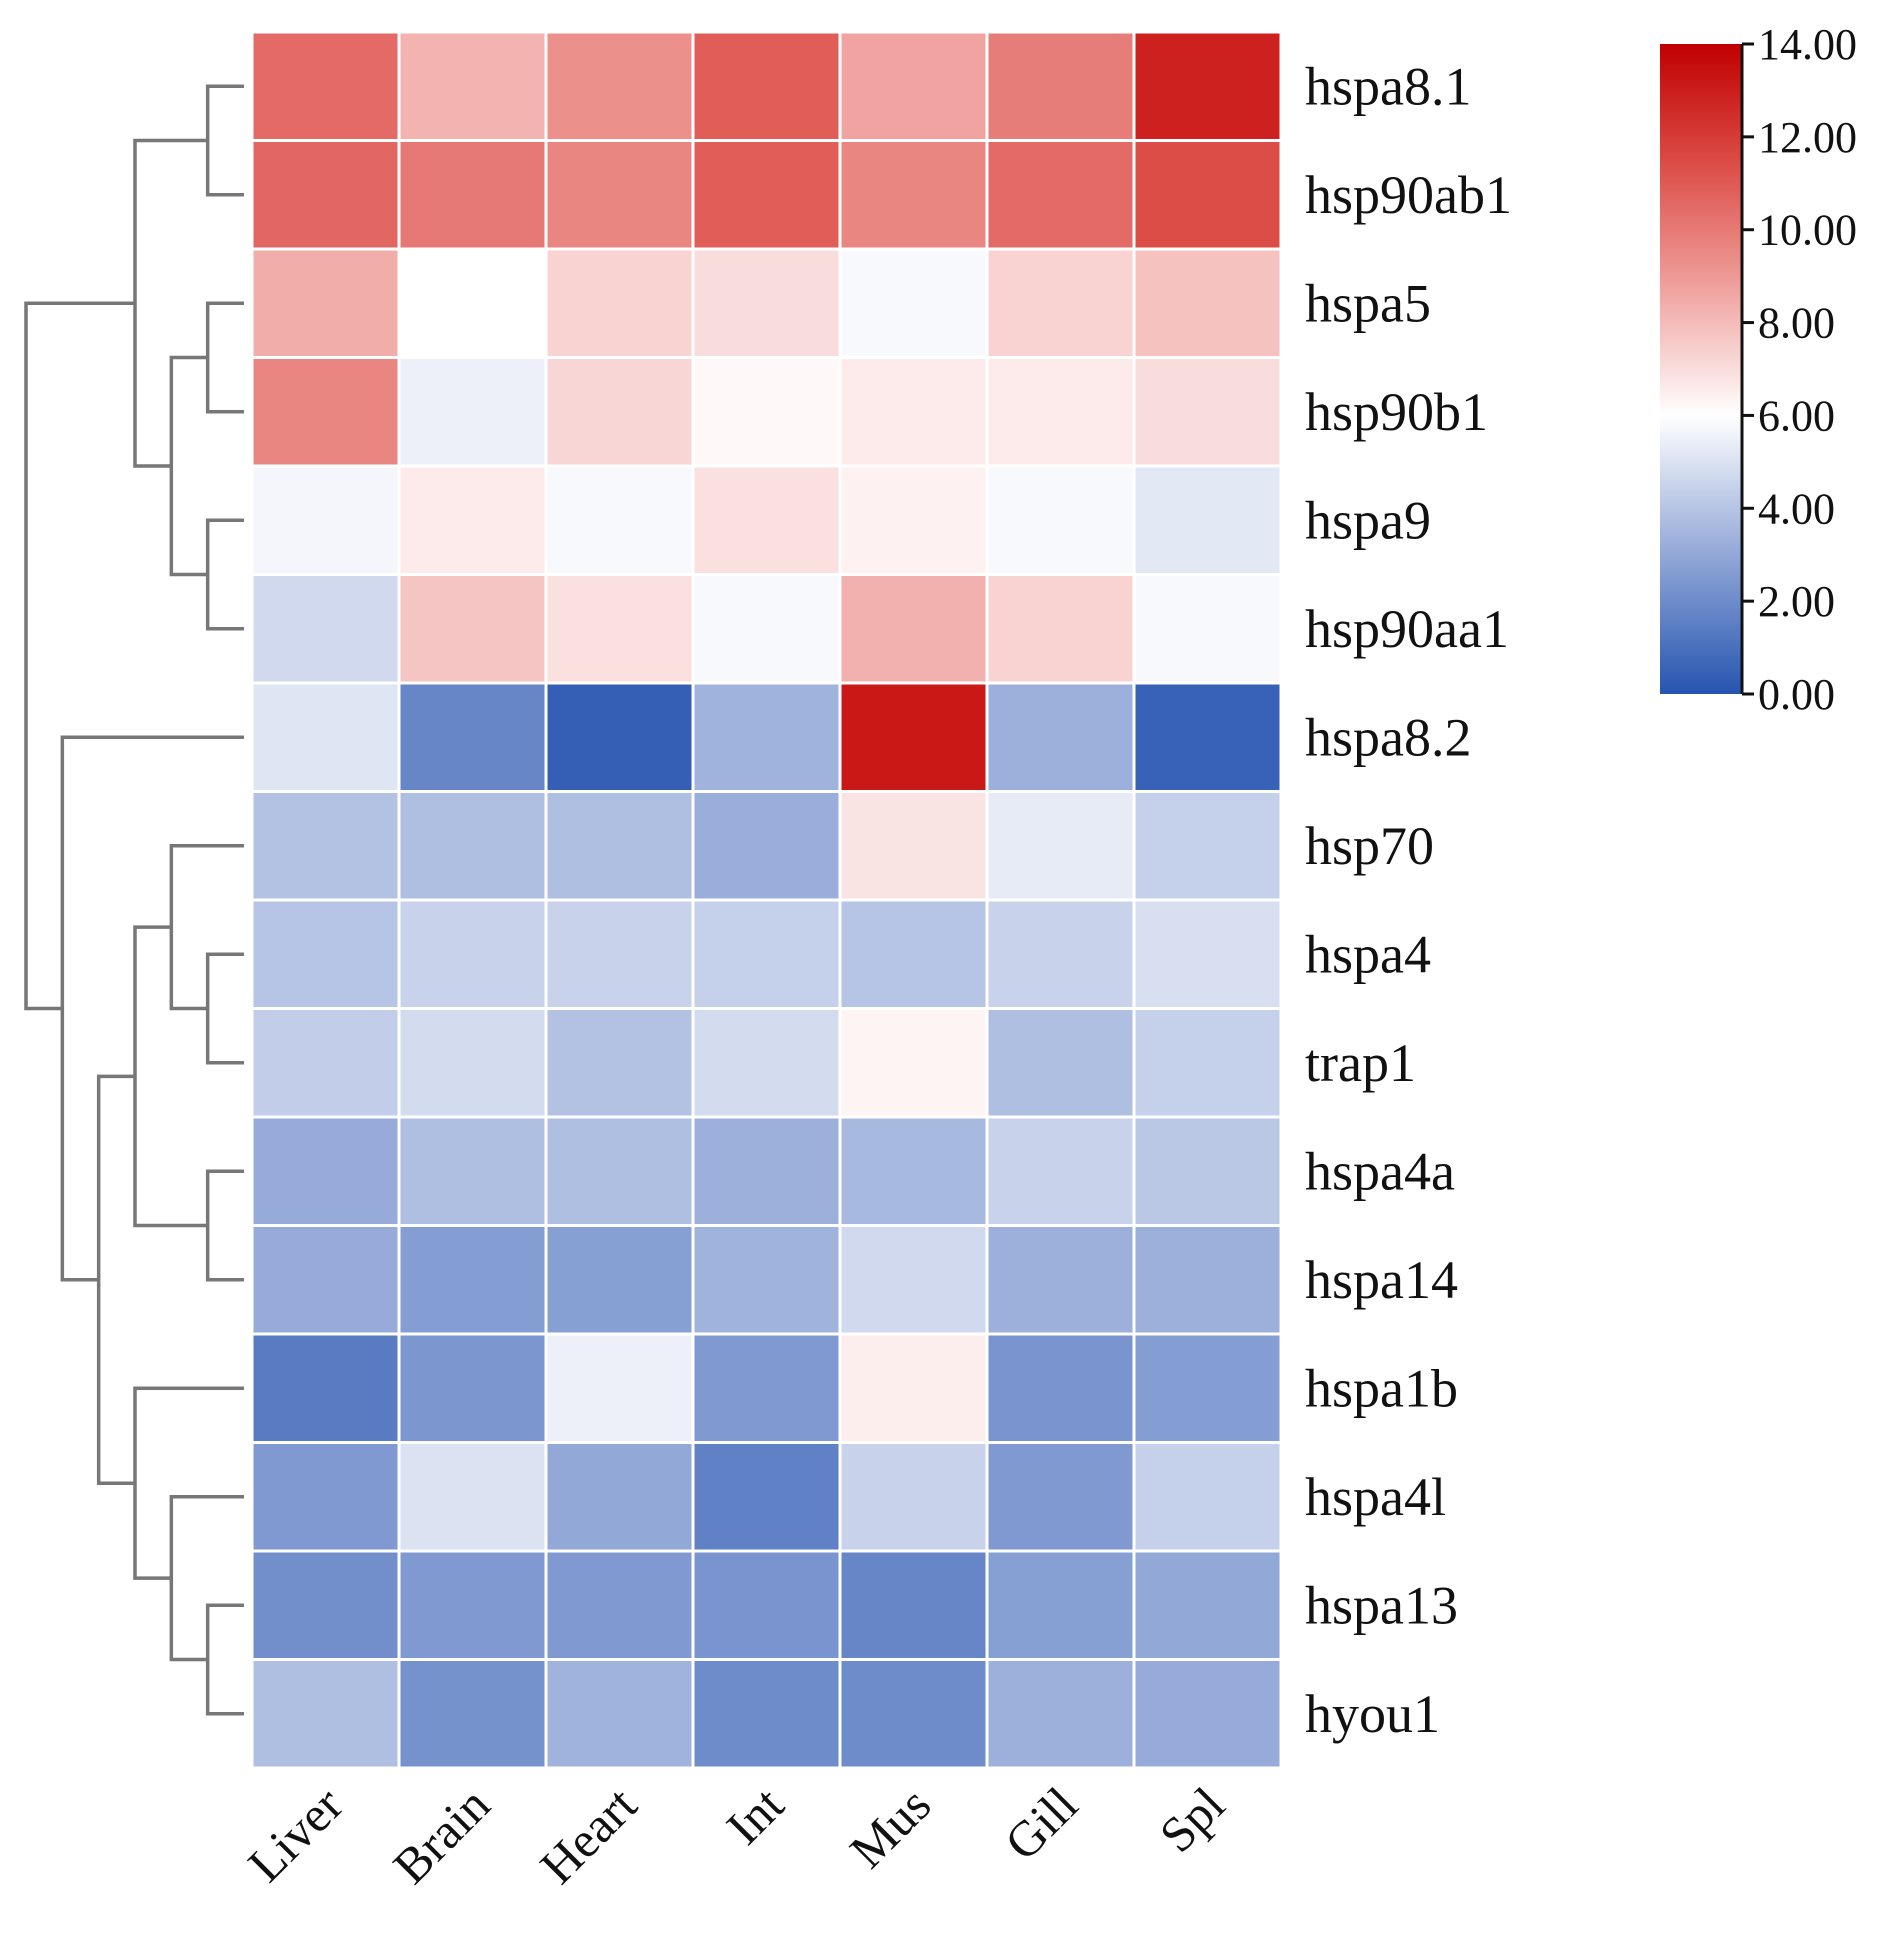 This screenshot has height=1935, width=1888. Describe the element at coordinates (890, 1827) in the screenshot. I see `column-label: Mus` at that location.